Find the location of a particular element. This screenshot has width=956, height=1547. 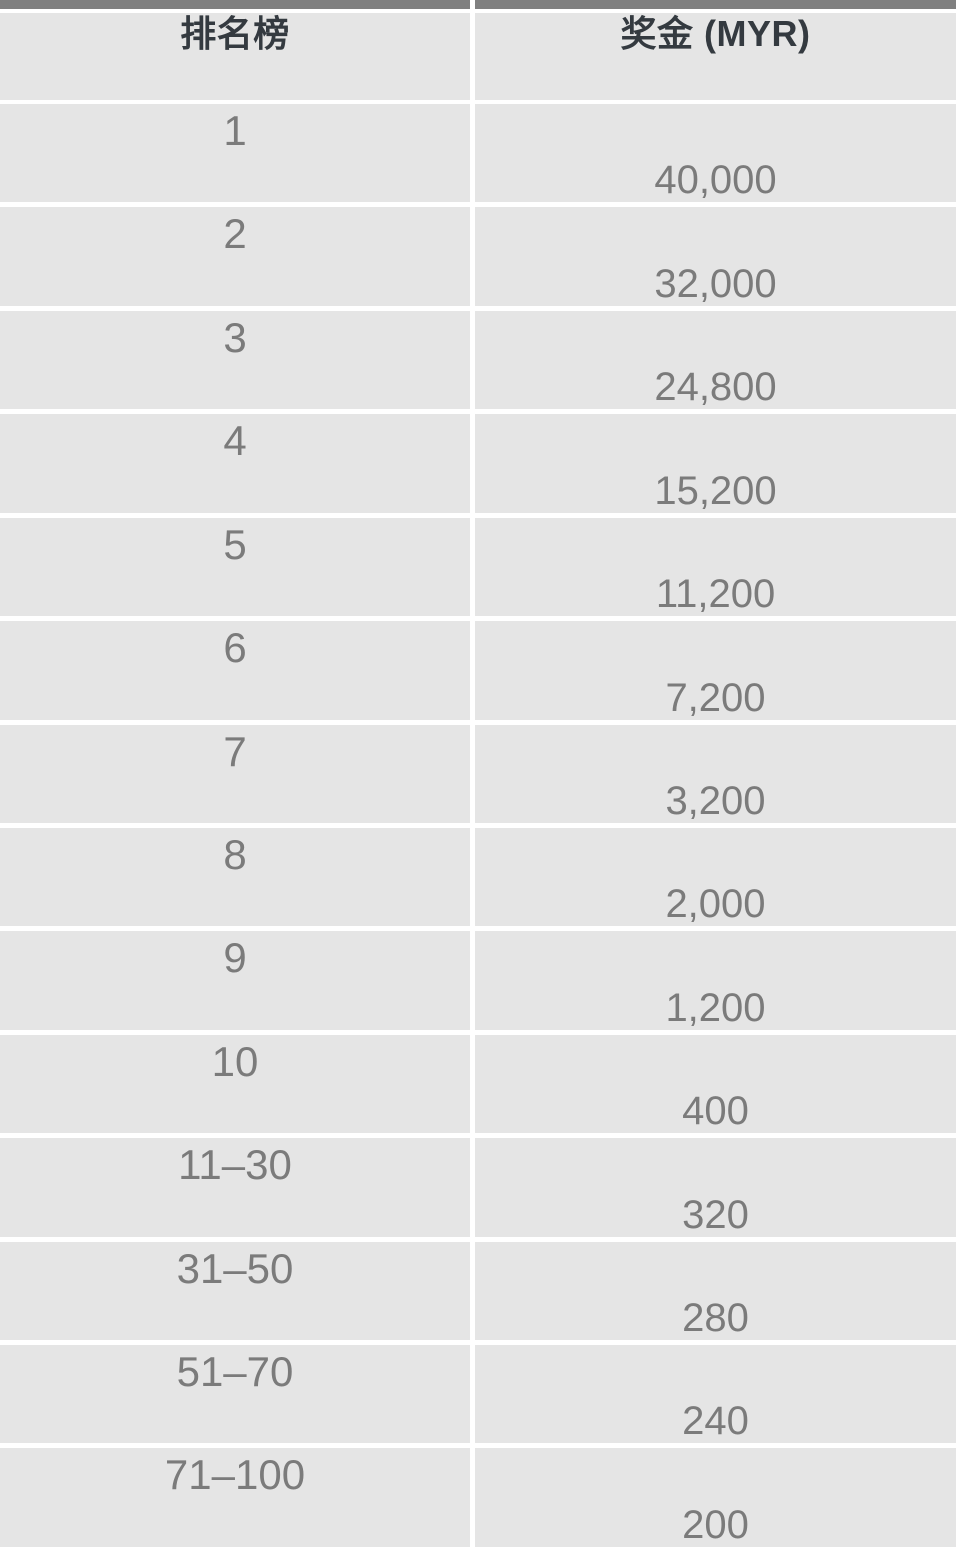

top-border-rank-segment is located at coordinates (235, 4).